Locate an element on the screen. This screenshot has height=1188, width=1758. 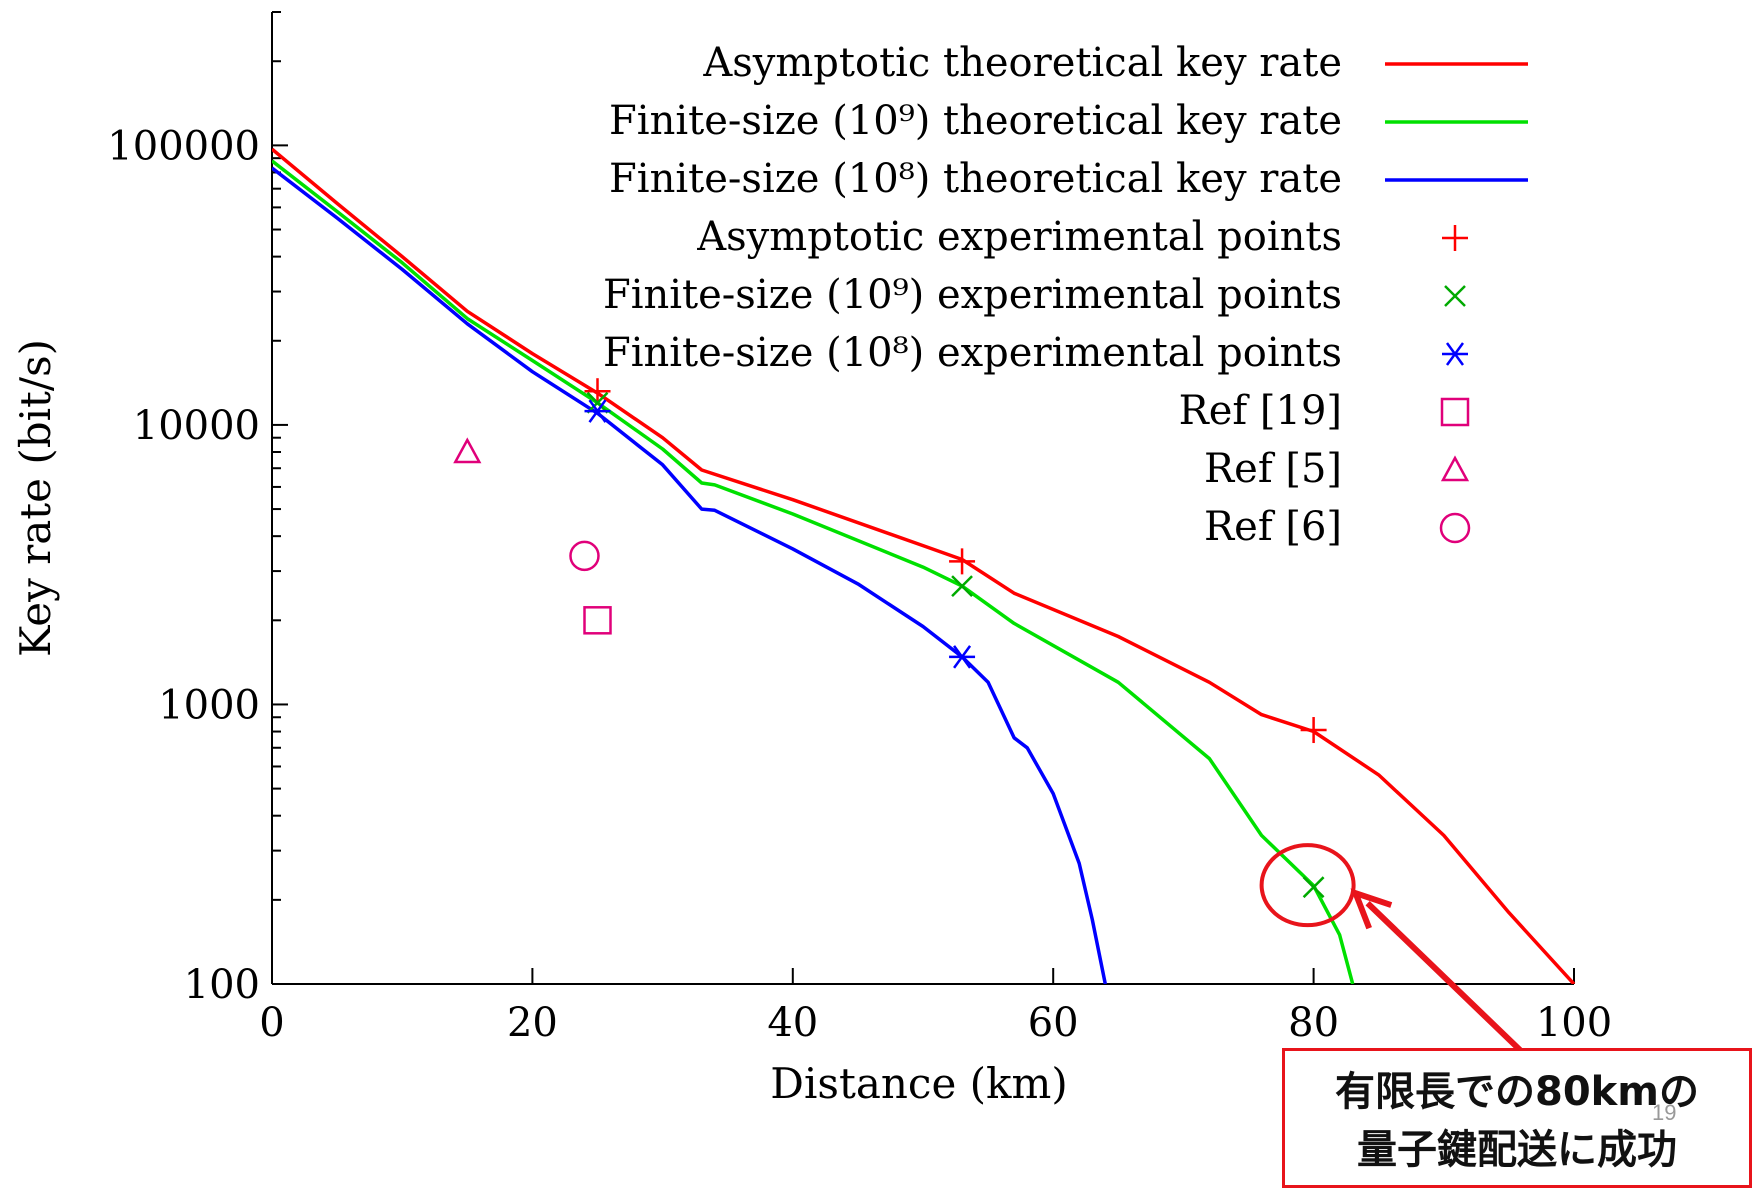
legend-label: Finite-size (10⁹) theoretical key rate is located at coordinates (975, 121).